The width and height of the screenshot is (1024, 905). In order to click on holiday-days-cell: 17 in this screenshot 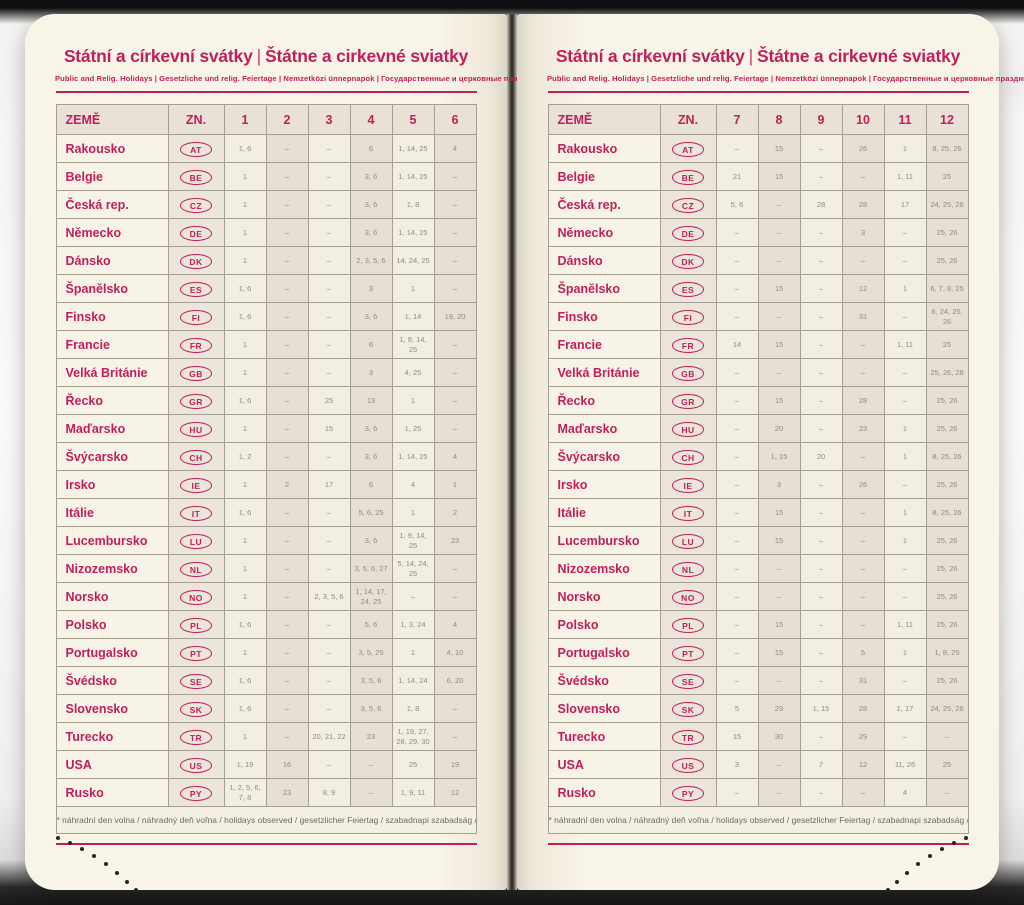, I will do `click(329, 484)`.